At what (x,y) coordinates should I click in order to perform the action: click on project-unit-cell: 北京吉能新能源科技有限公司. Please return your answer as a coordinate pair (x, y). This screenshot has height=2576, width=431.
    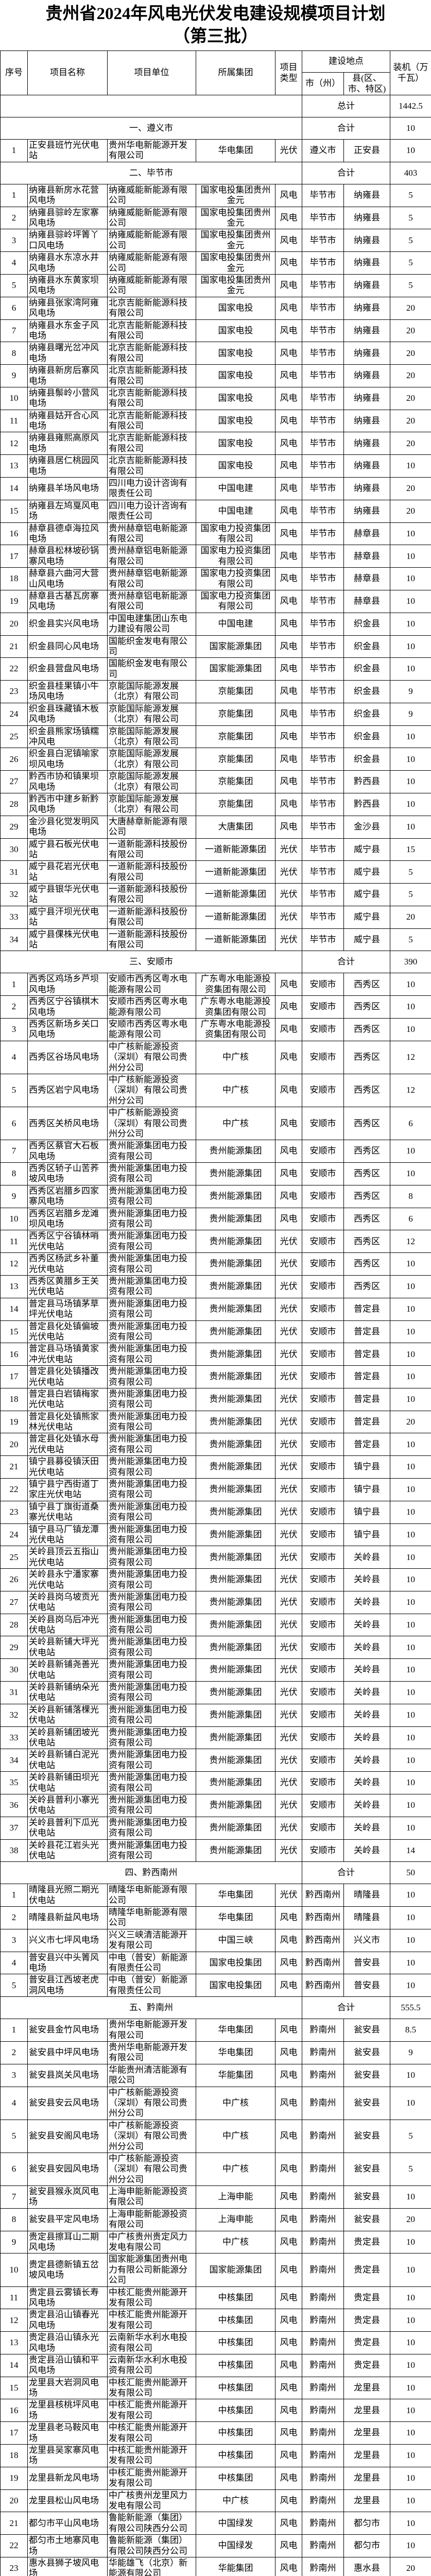
    Looking at the image, I should click on (151, 421).